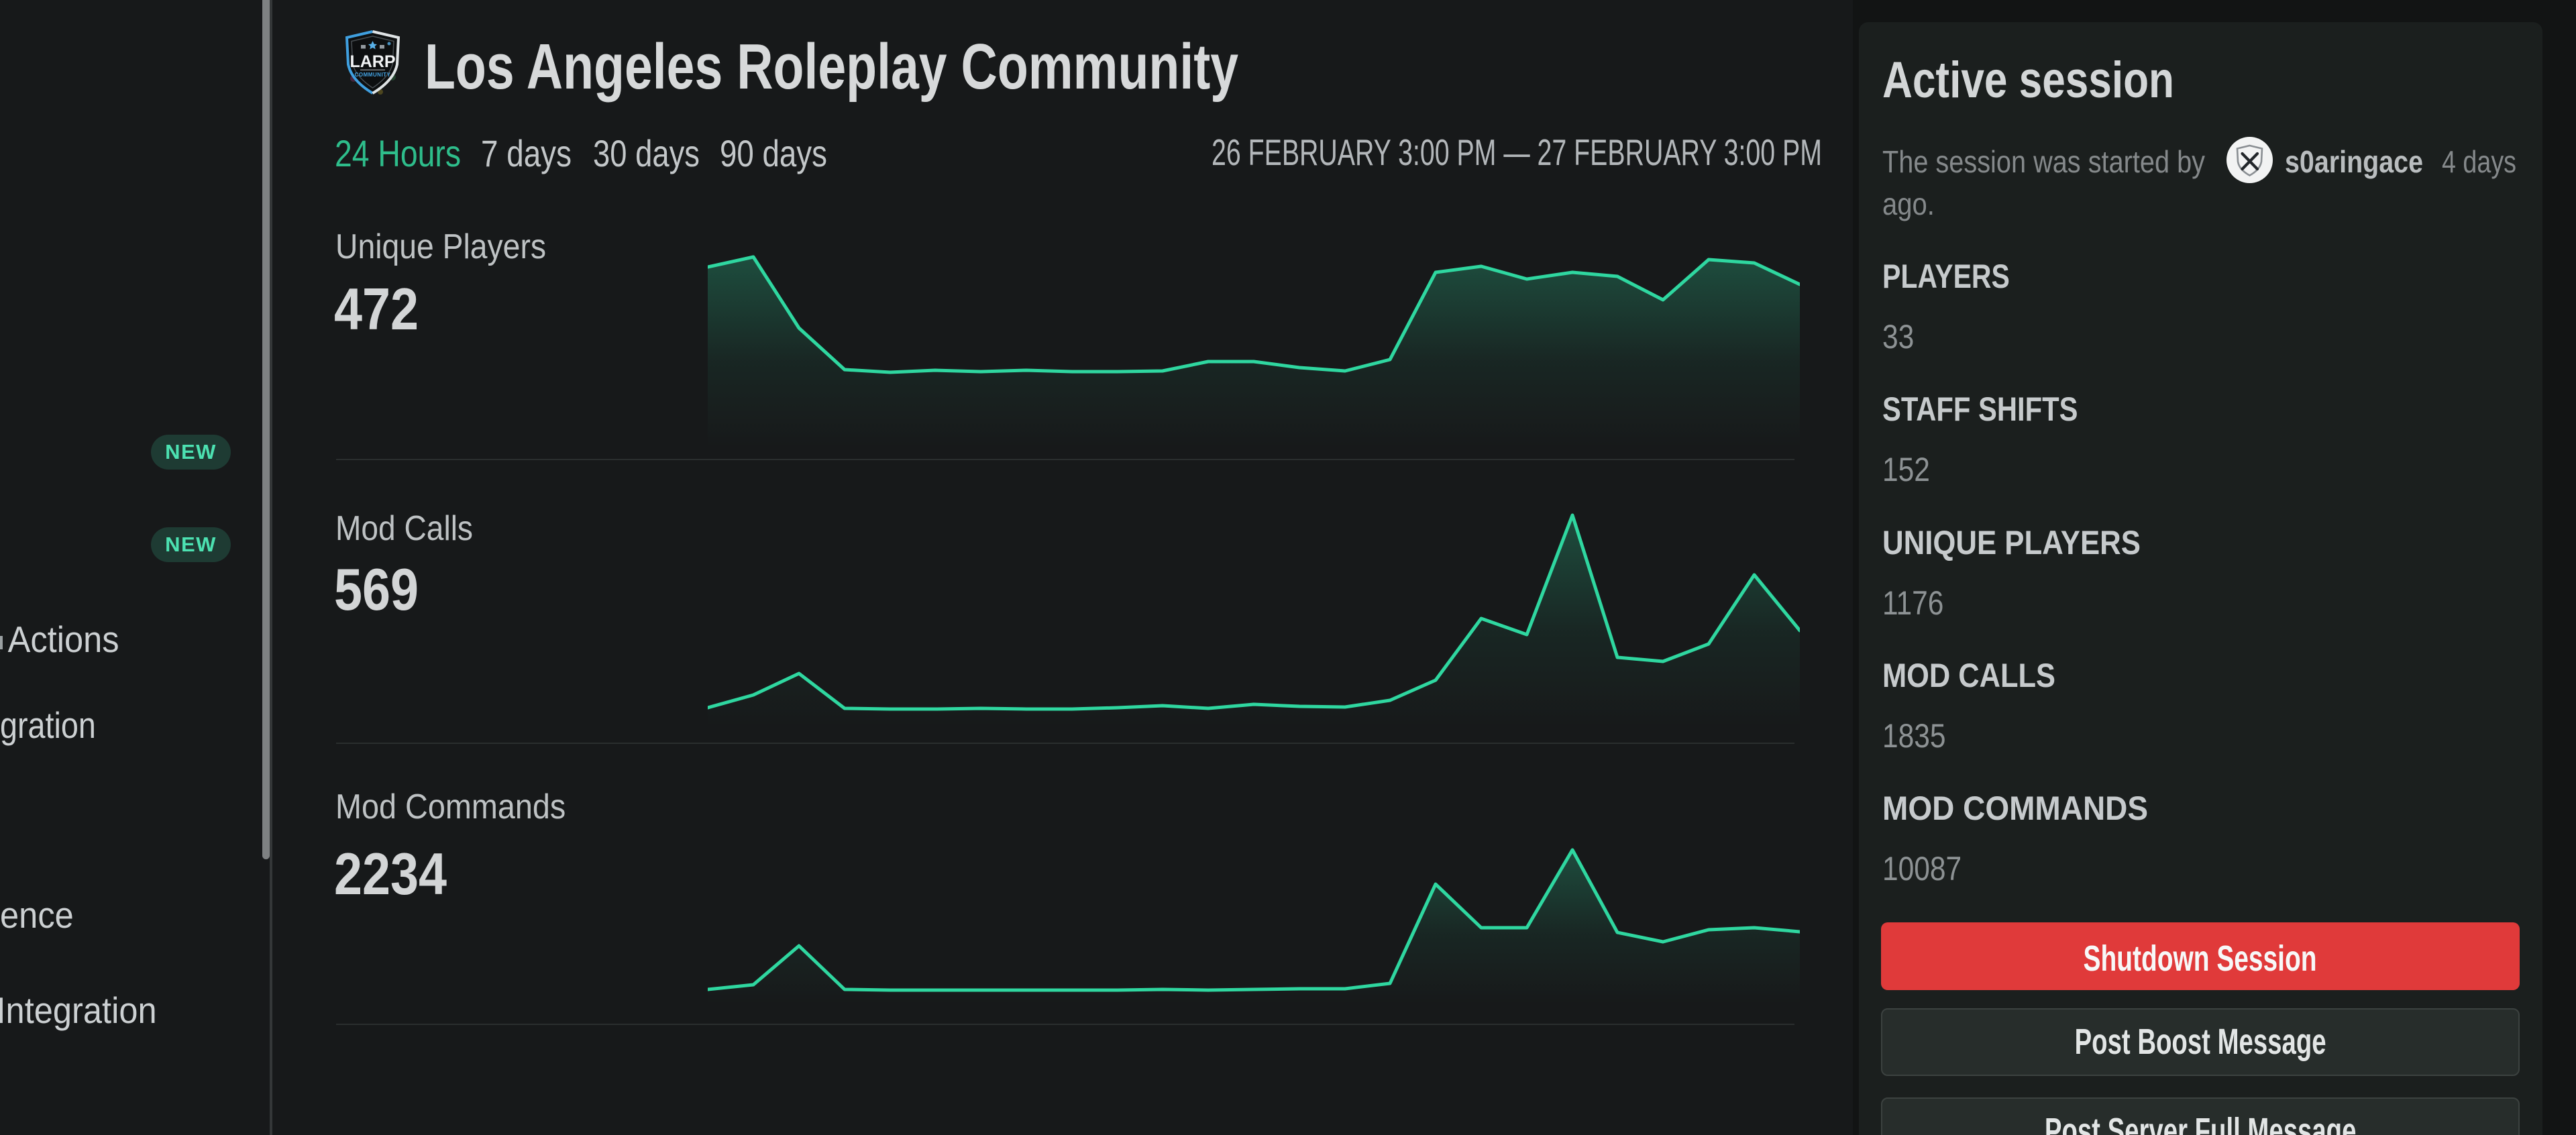 The width and height of the screenshot is (2576, 1135). Describe the element at coordinates (372, 62) in the screenshot. I see `svg-text: LARP` at that location.